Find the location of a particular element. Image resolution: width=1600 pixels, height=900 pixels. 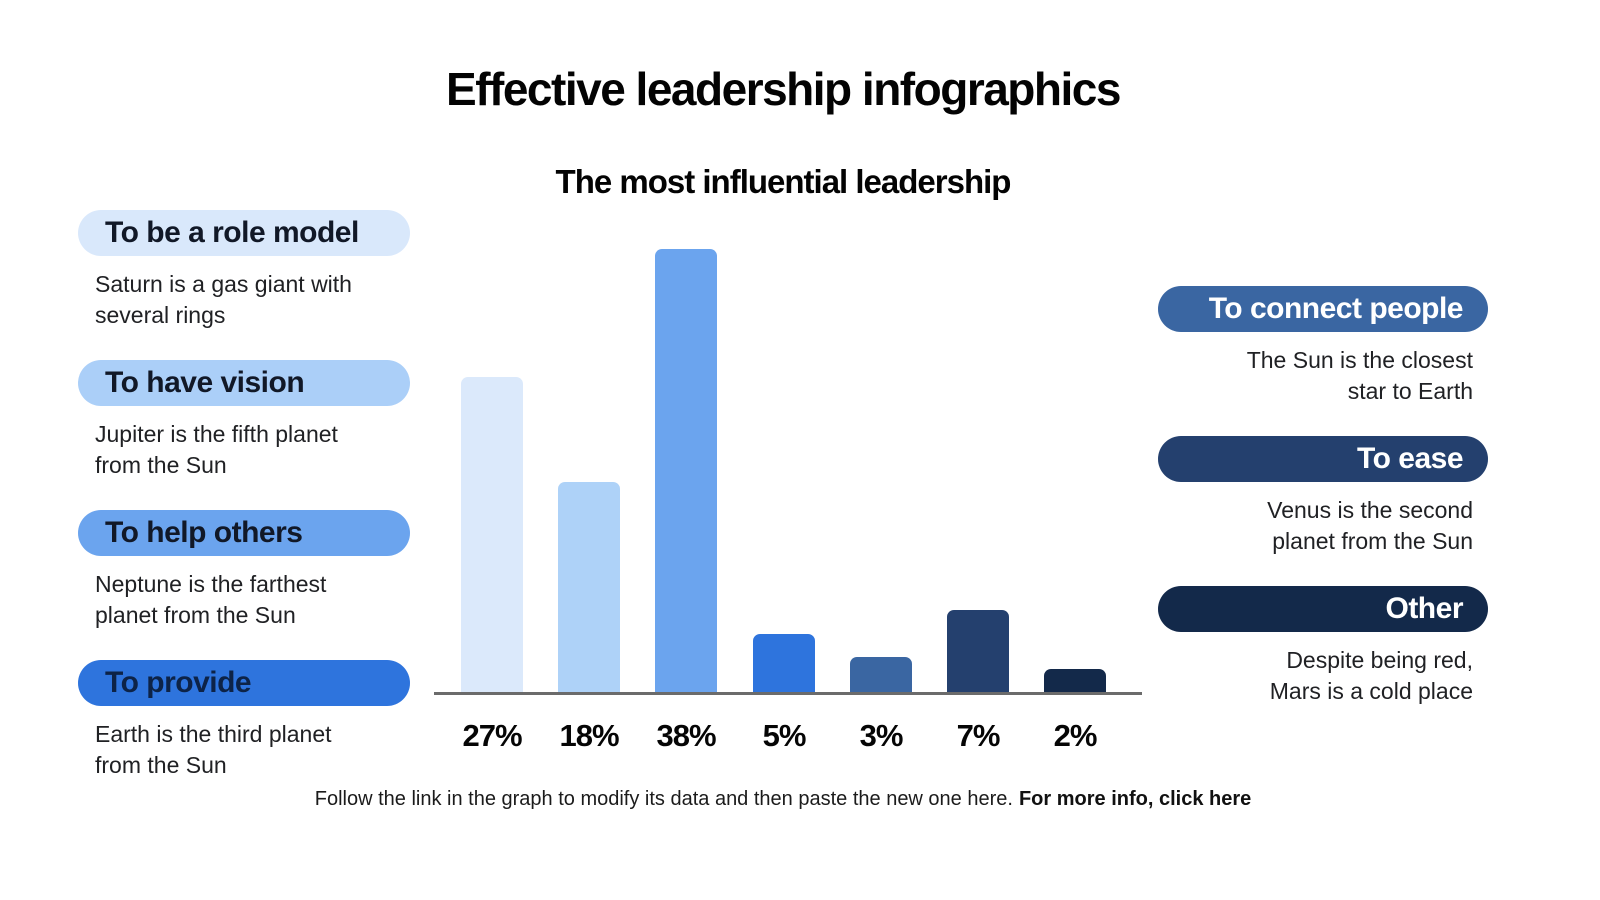

category-description: Despite being red, Mars is a cold place is located at coordinates (1371, 675).